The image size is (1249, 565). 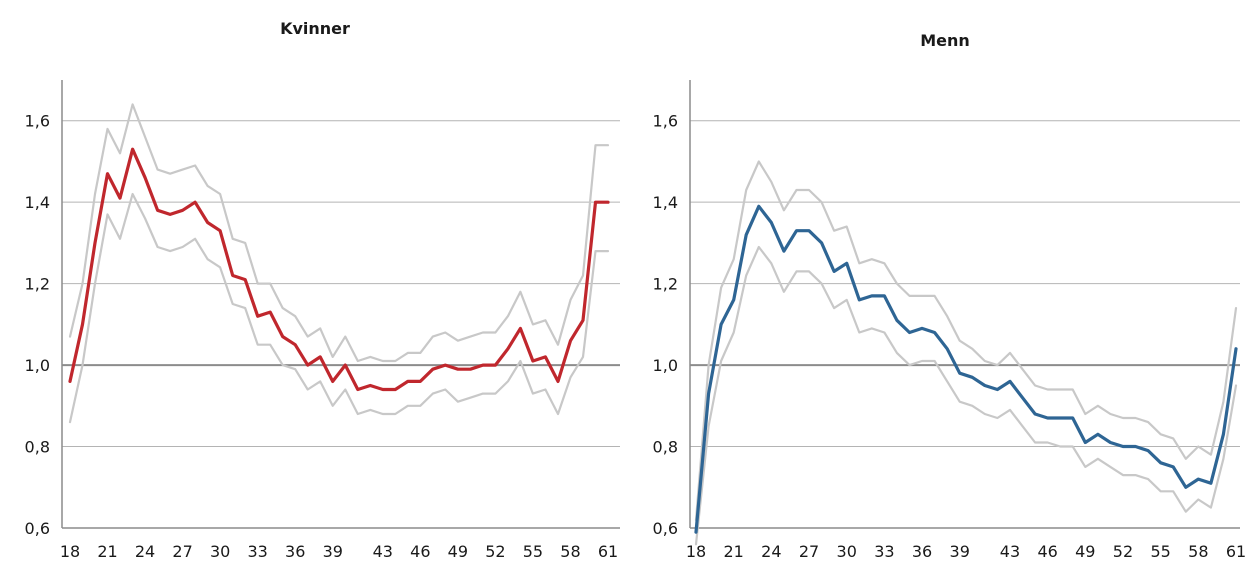 What do you see at coordinates (945, 40) in the screenshot?
I see `chart-title: Menn` at bounding box center [945, 40].